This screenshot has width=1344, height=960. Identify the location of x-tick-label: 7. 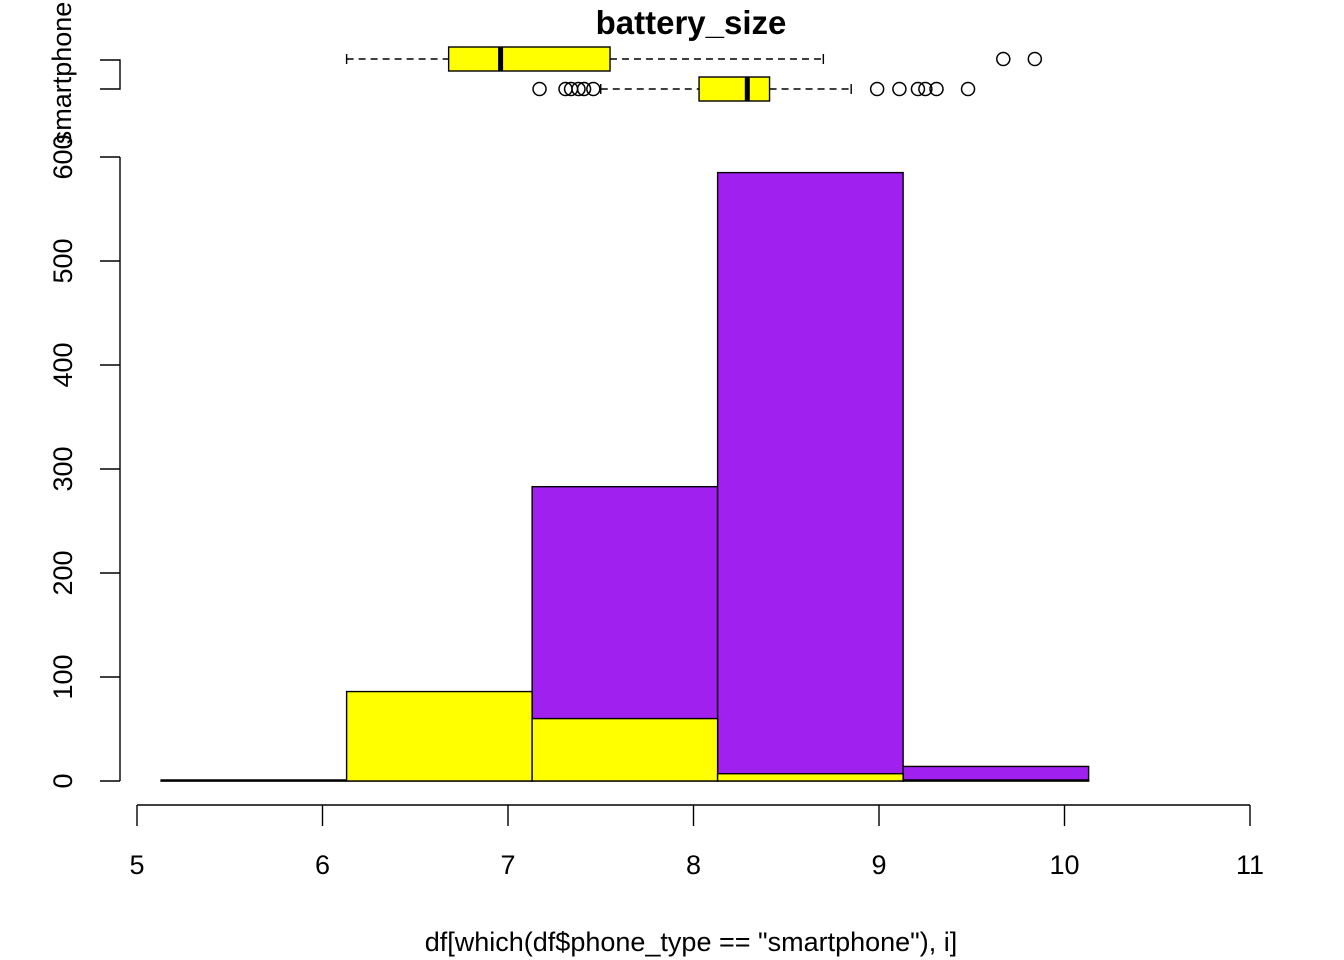
(507, 865).